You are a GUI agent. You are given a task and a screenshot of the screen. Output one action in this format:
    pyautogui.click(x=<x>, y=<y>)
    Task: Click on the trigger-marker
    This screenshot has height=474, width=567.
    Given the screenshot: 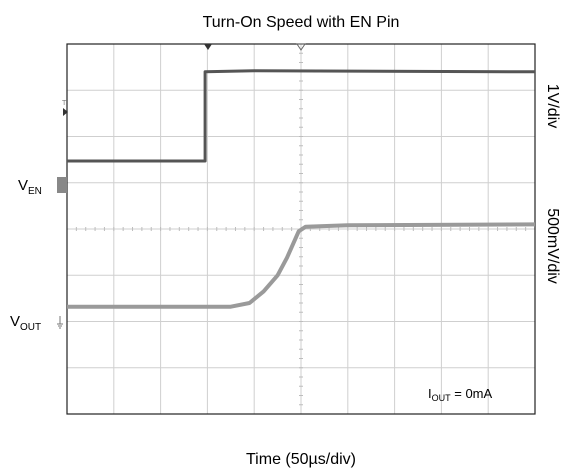 What is the action you would take?
    pyautogui.click(x=208, y=47)
    